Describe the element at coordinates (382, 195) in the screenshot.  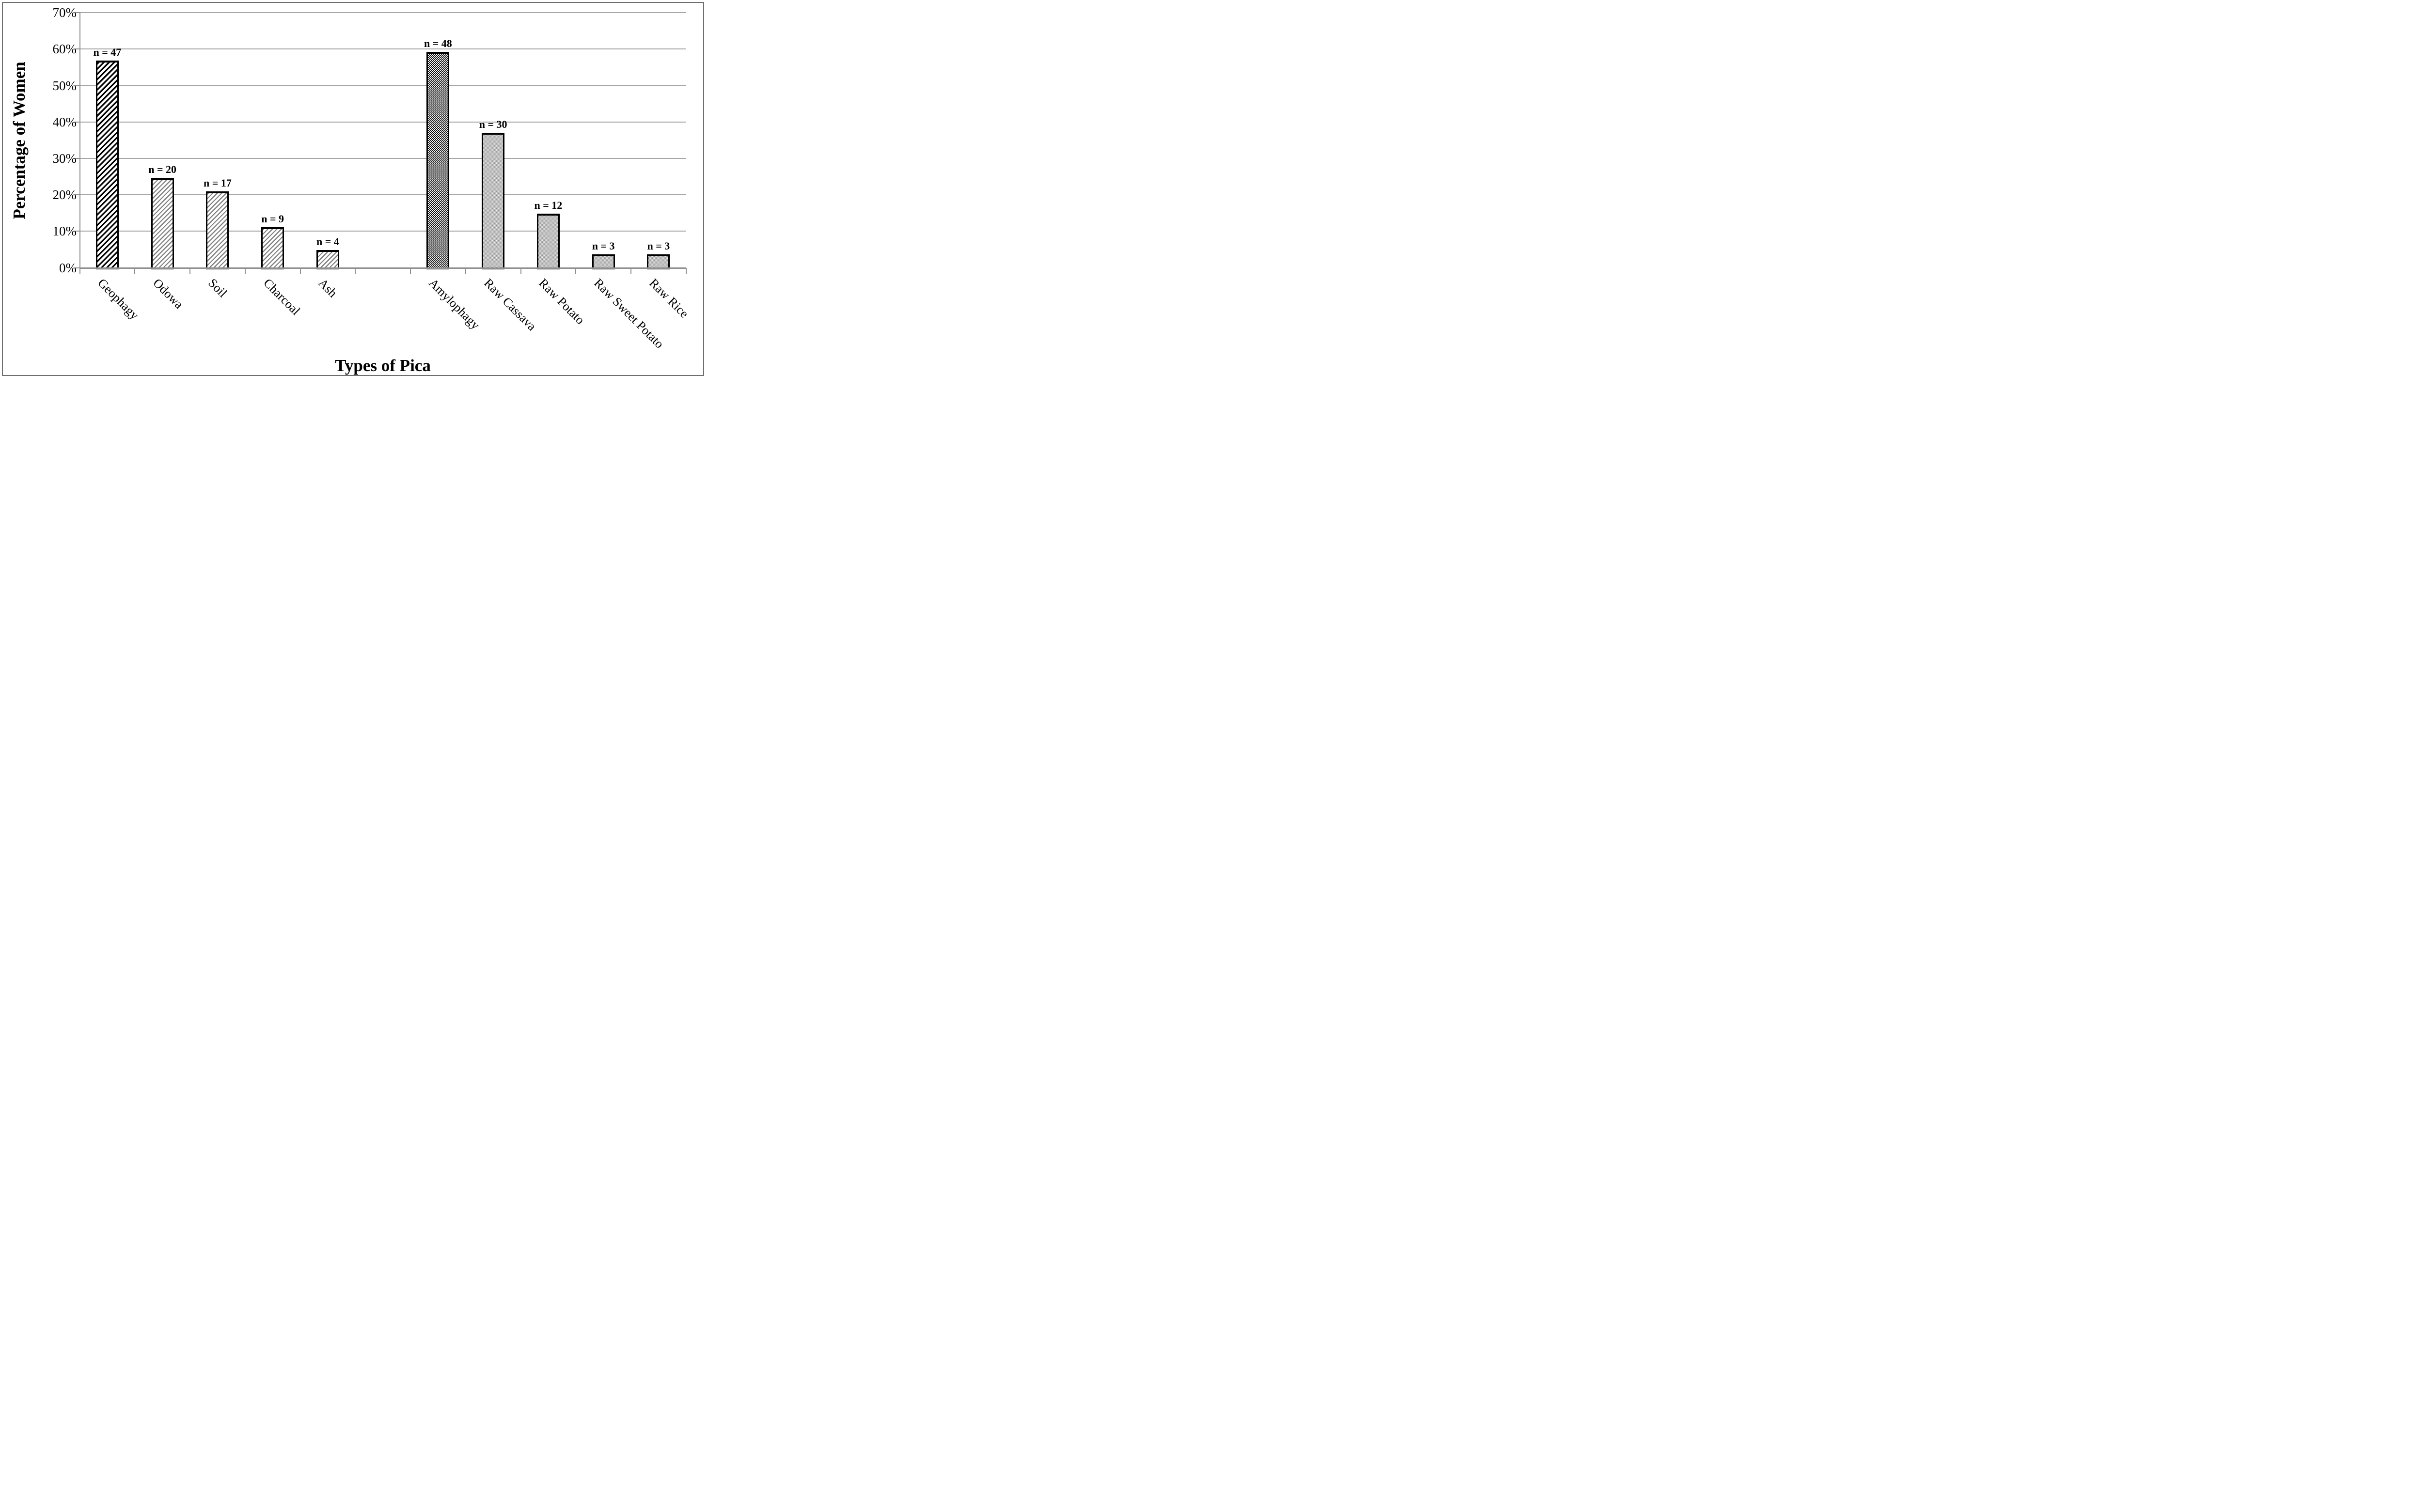
I see `gridline-20%` at that location.